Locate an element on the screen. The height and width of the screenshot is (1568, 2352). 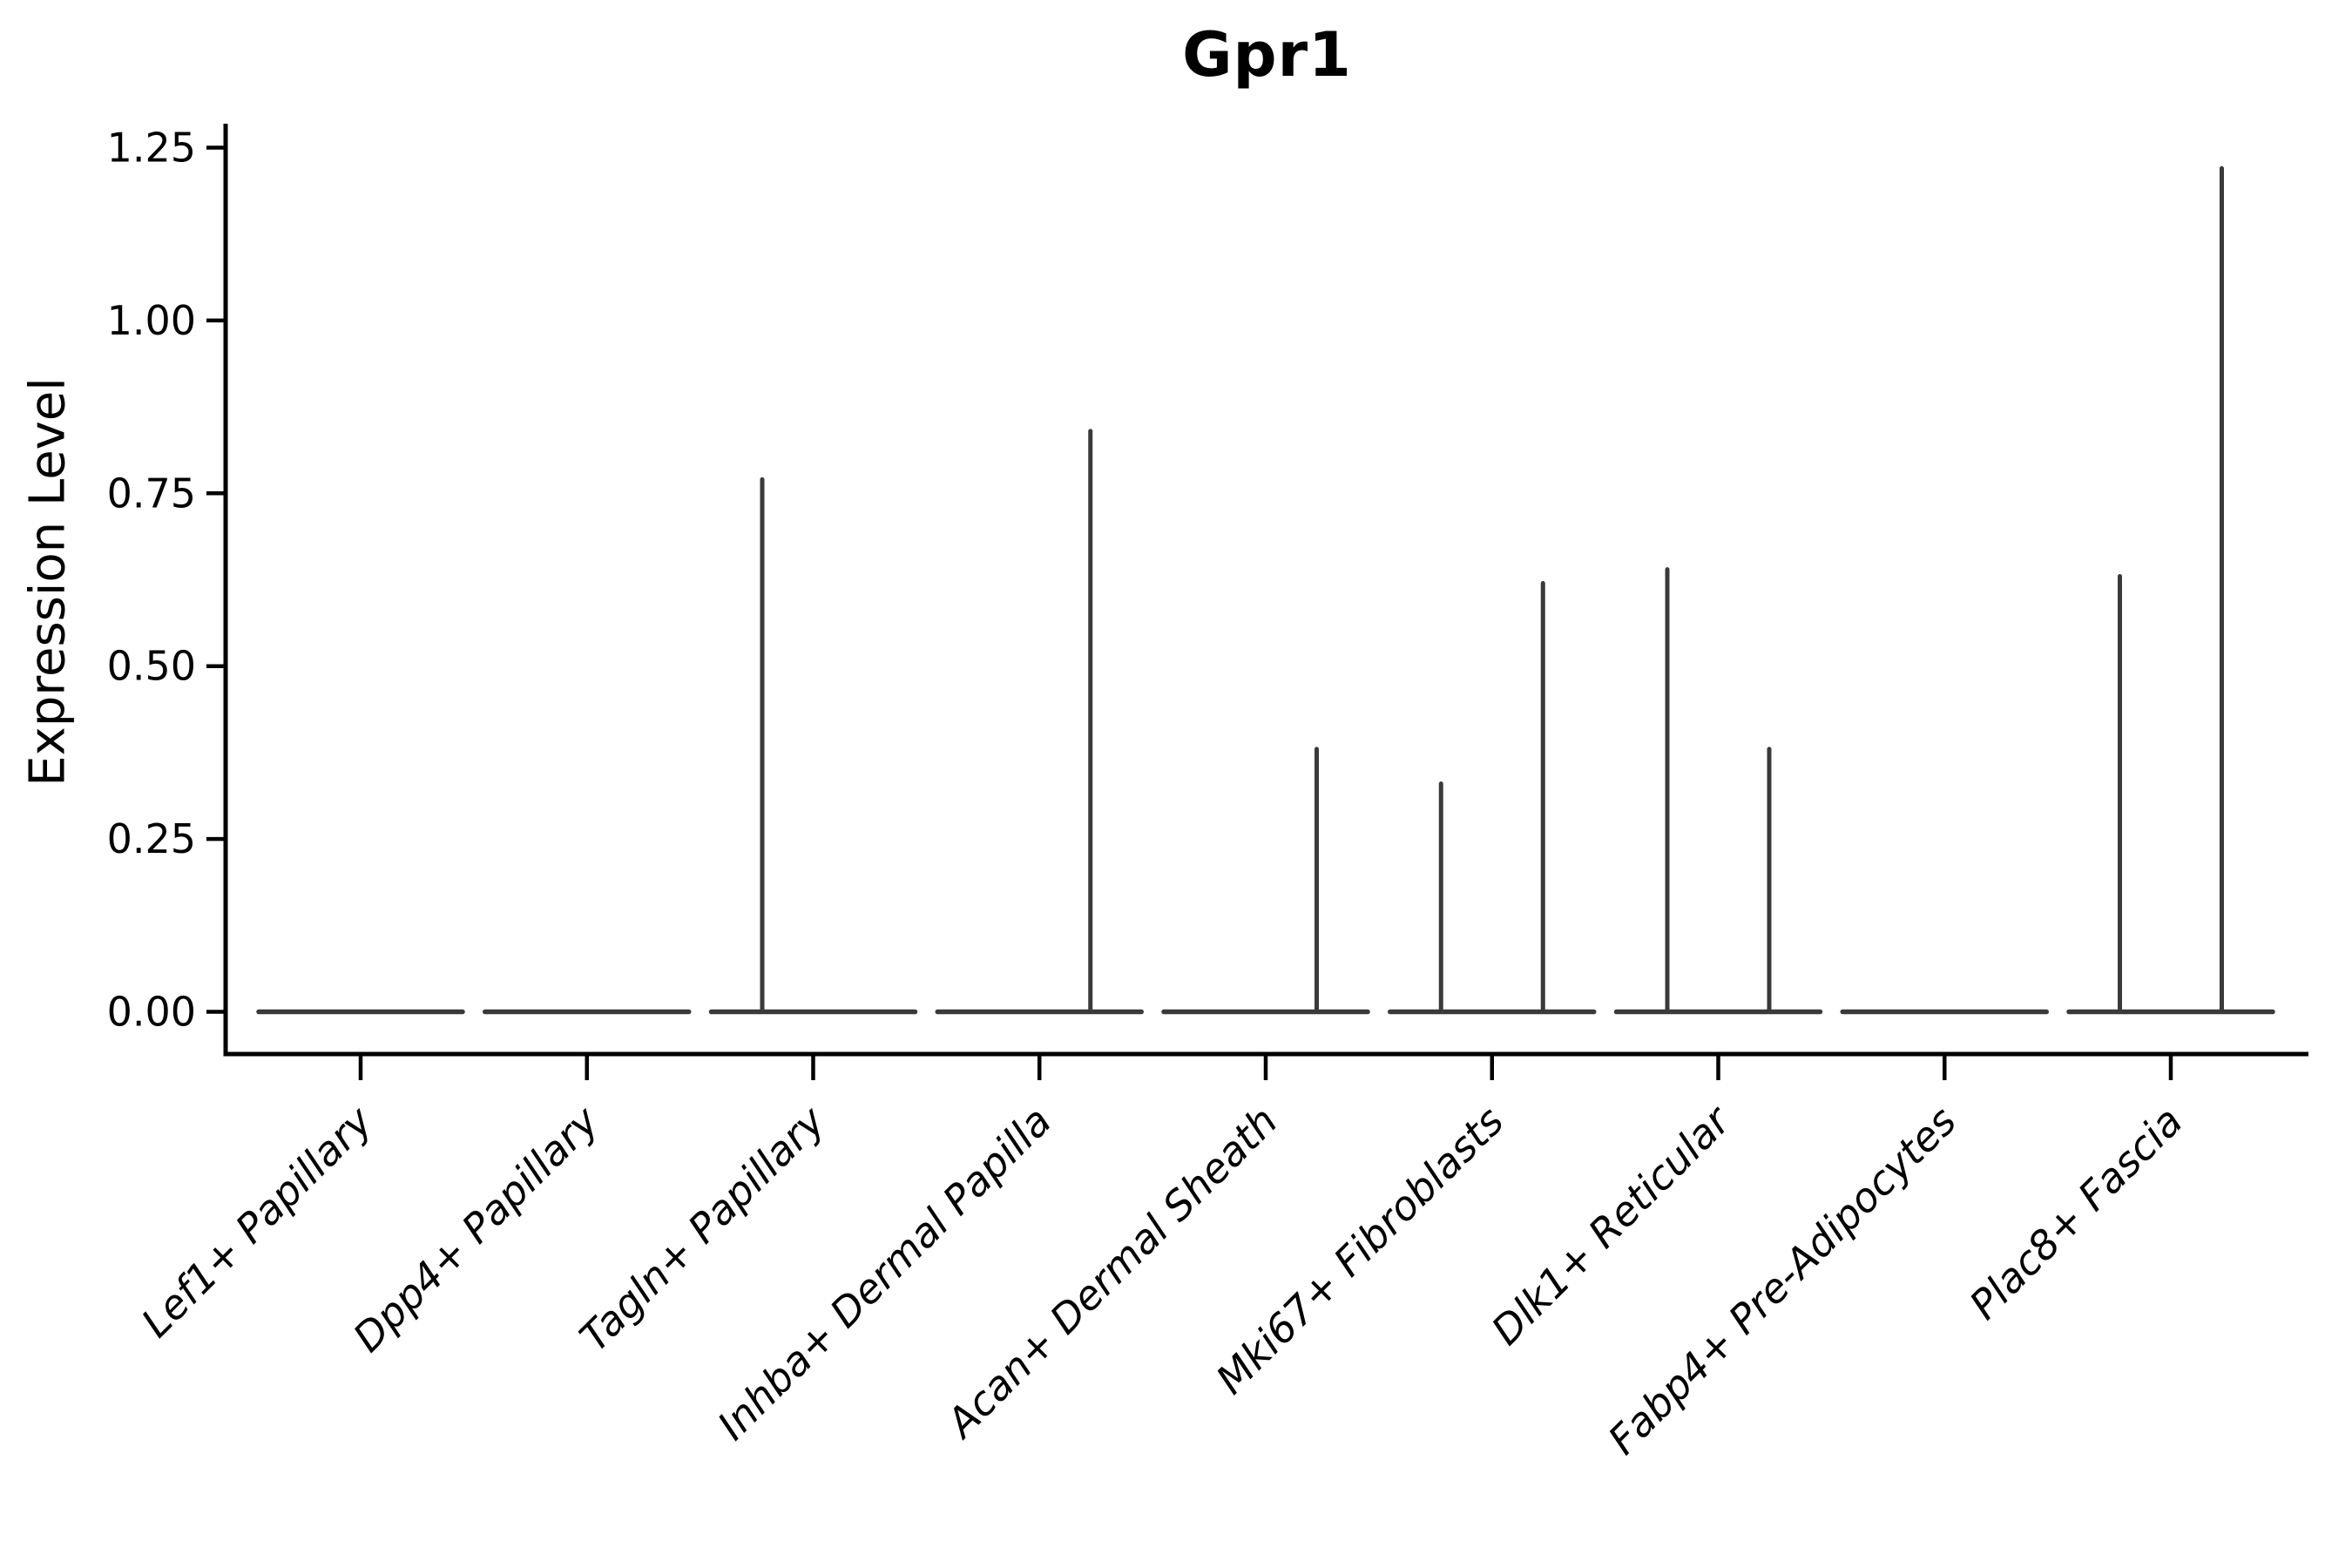
y-tick-label: 0.75 is located at coordinates (151, 494).